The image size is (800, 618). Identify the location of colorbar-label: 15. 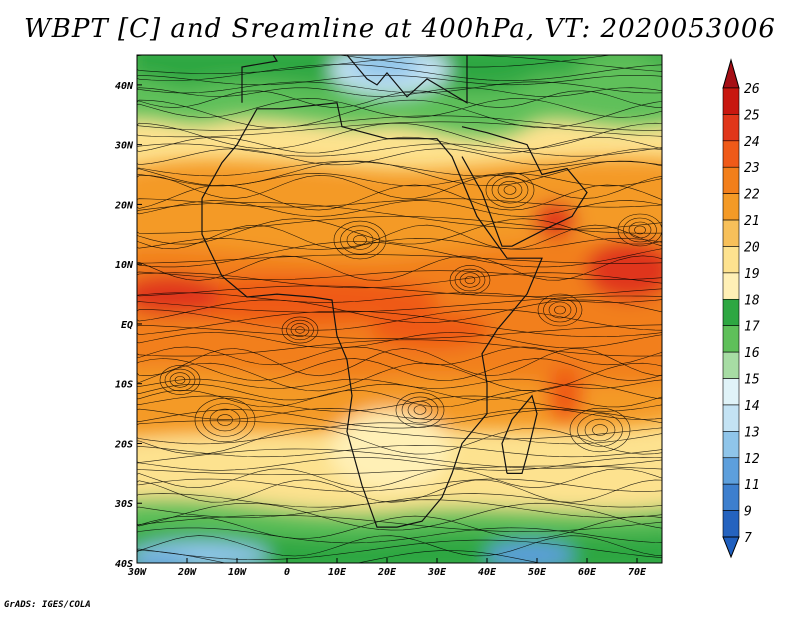
(752, 380).